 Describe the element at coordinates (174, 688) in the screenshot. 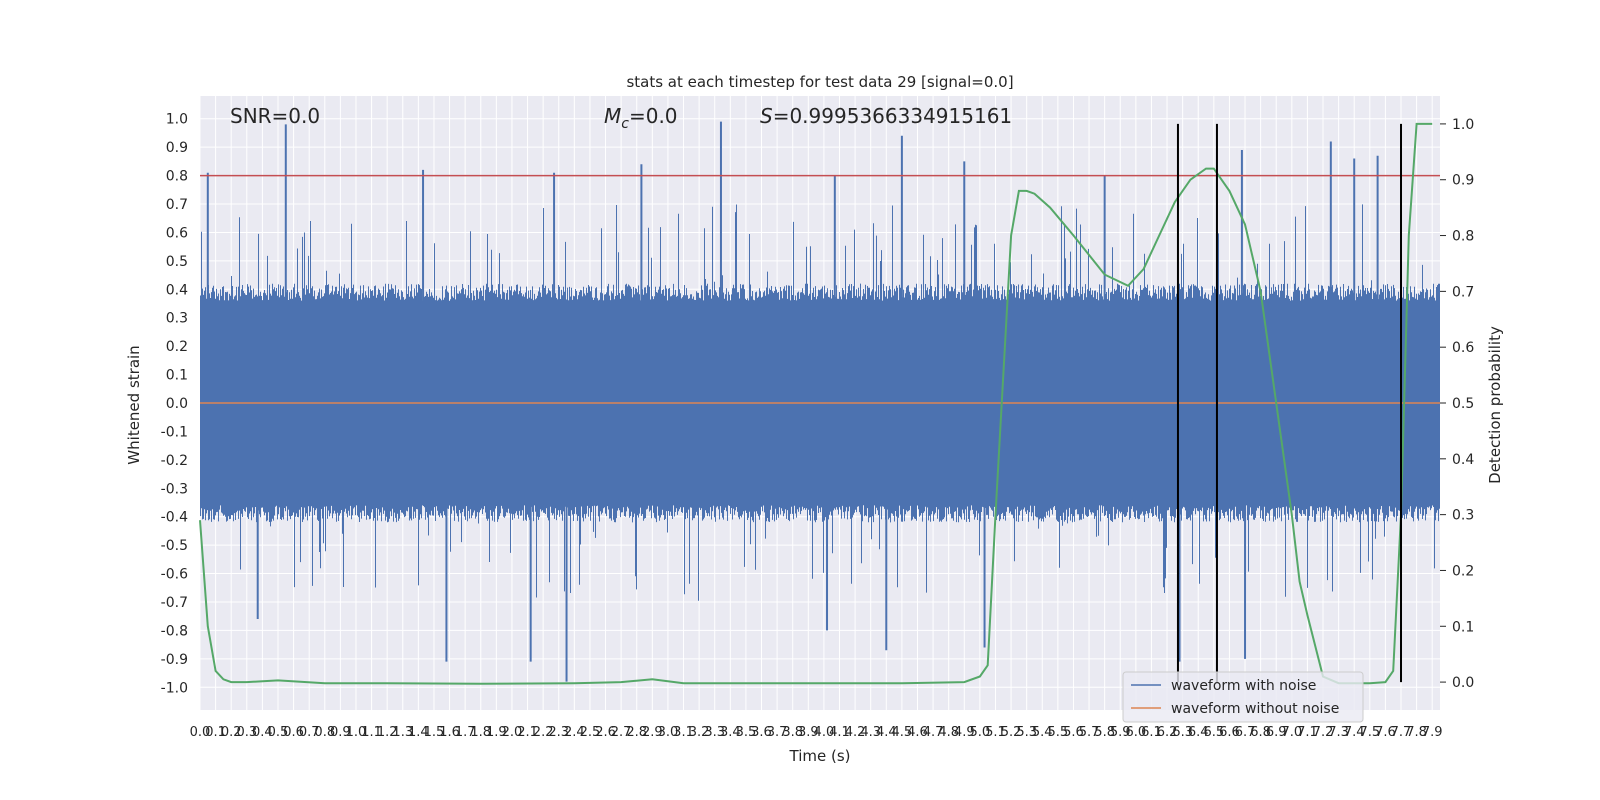

I see `y-left-tick-label: -1.0` at that location.